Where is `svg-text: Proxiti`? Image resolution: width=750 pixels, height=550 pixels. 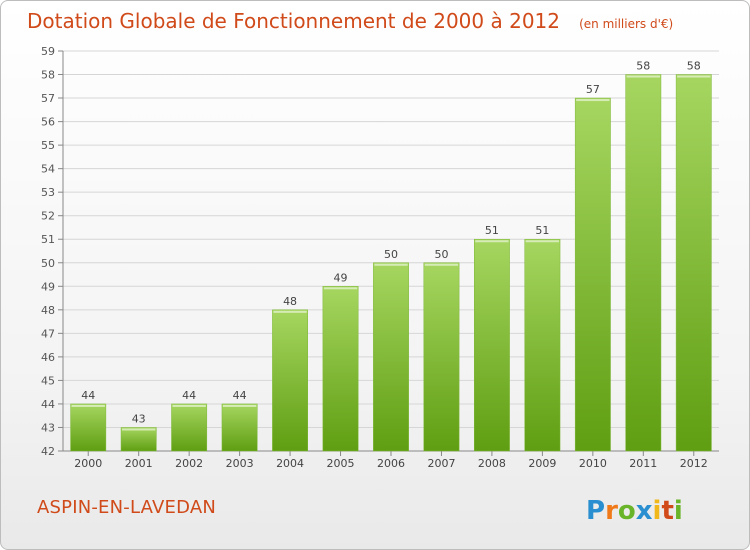 svg-text: Proxiti is located at coordinates (634, 511).